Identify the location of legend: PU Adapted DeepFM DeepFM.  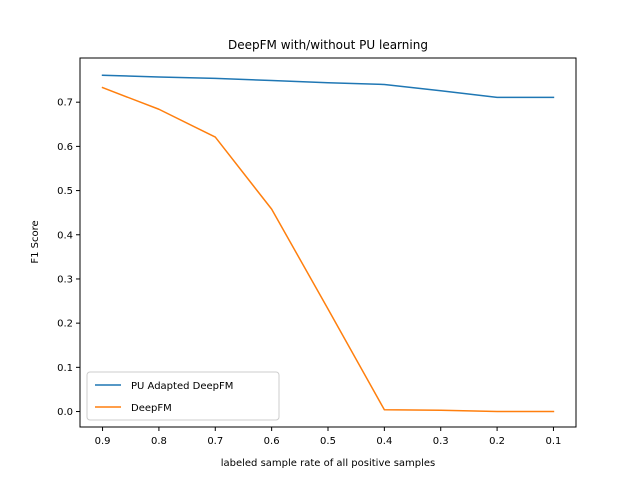
(183, 396).